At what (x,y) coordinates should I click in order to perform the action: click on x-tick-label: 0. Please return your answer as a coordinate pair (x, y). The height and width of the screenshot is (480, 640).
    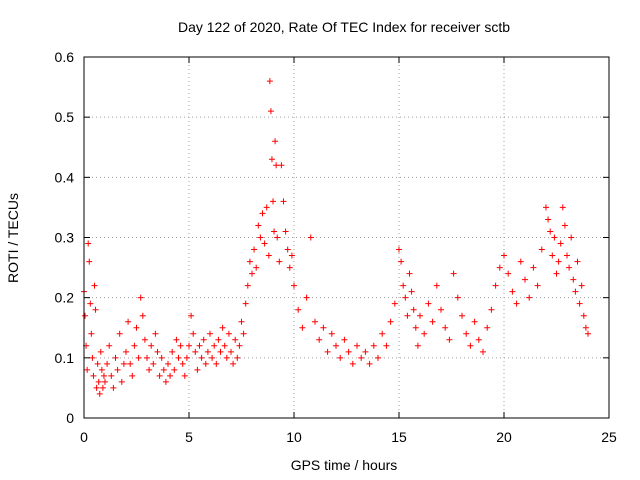
    Looking at the image, I should click on (84, 437).